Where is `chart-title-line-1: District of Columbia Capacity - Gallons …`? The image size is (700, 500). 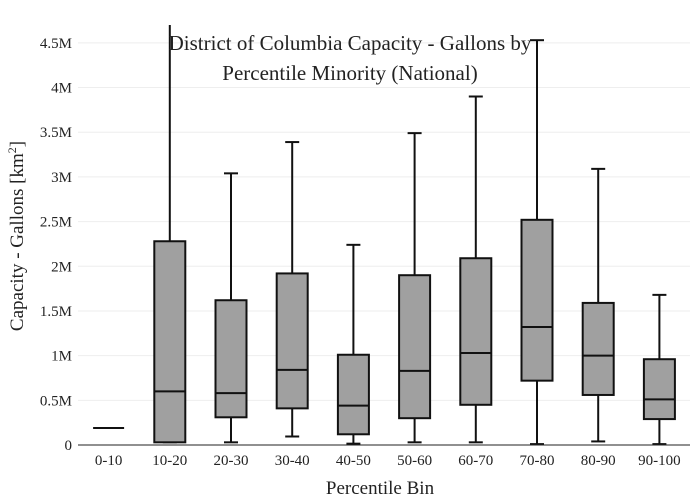 chart-title-line-1: District of Columbia Capacity - Gallons … is located at coordinates (350, 43).